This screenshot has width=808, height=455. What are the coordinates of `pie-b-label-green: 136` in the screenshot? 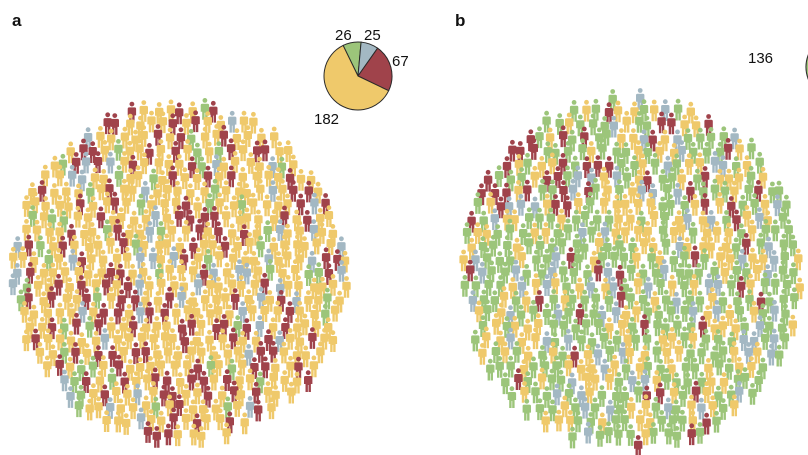 It's located at (760, 58).